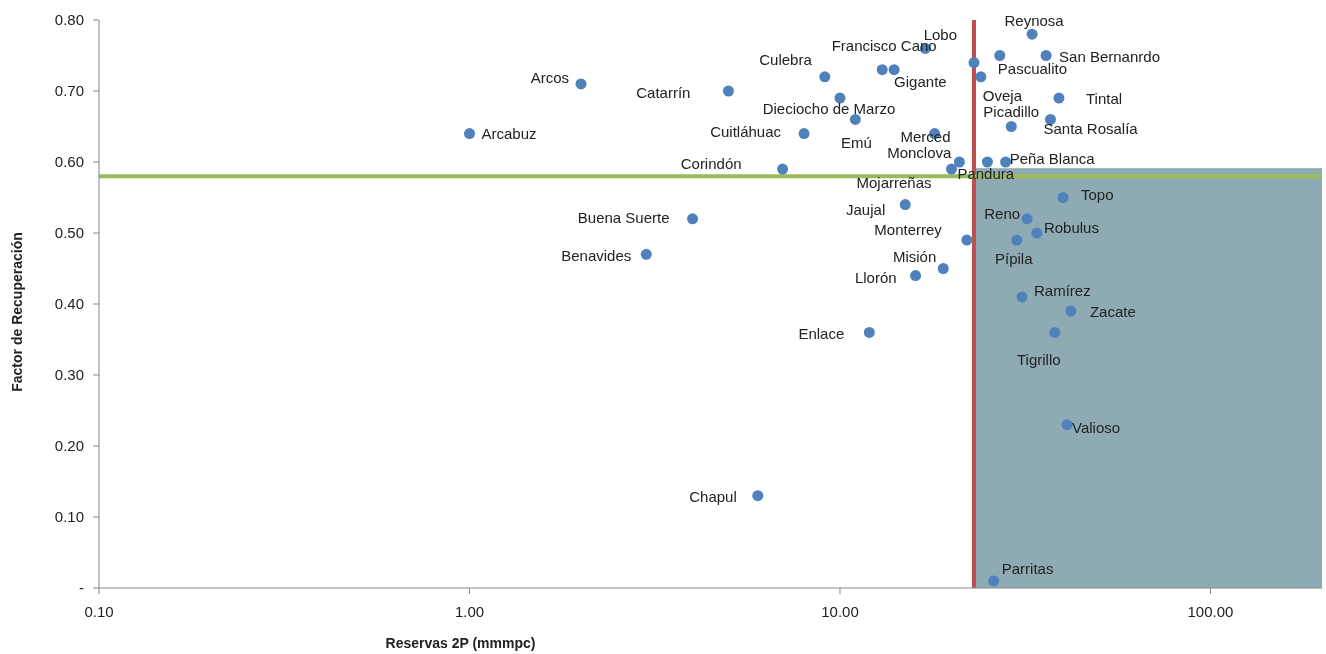 This screenshot has width=1326, height=654. I want to click on y-tick-label: -, so click(81, 588).